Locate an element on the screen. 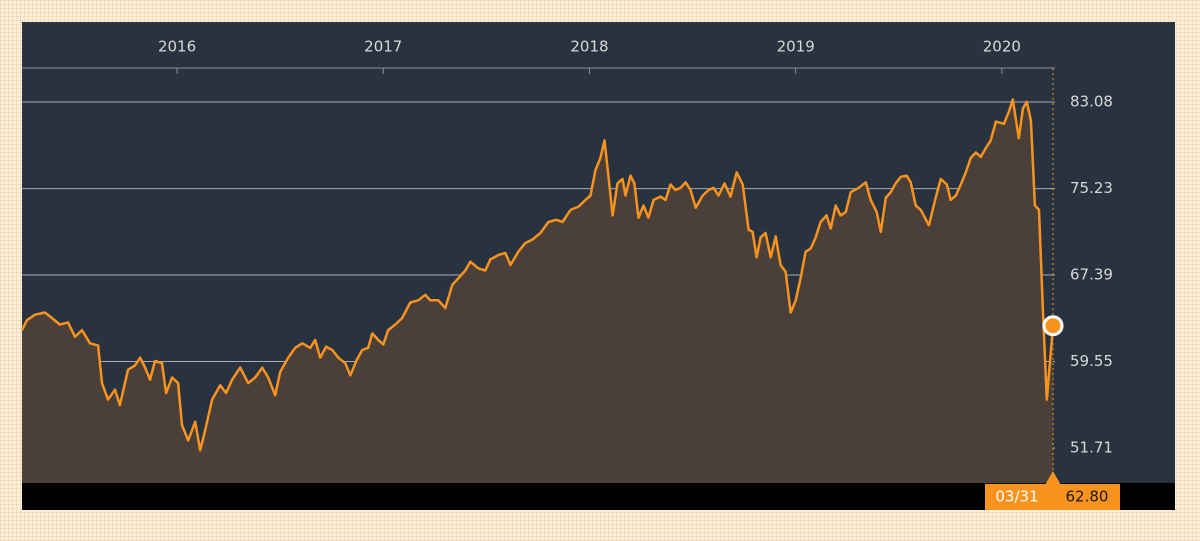  y-tick-label: 67.39 is located at coordinates (1091, 275).